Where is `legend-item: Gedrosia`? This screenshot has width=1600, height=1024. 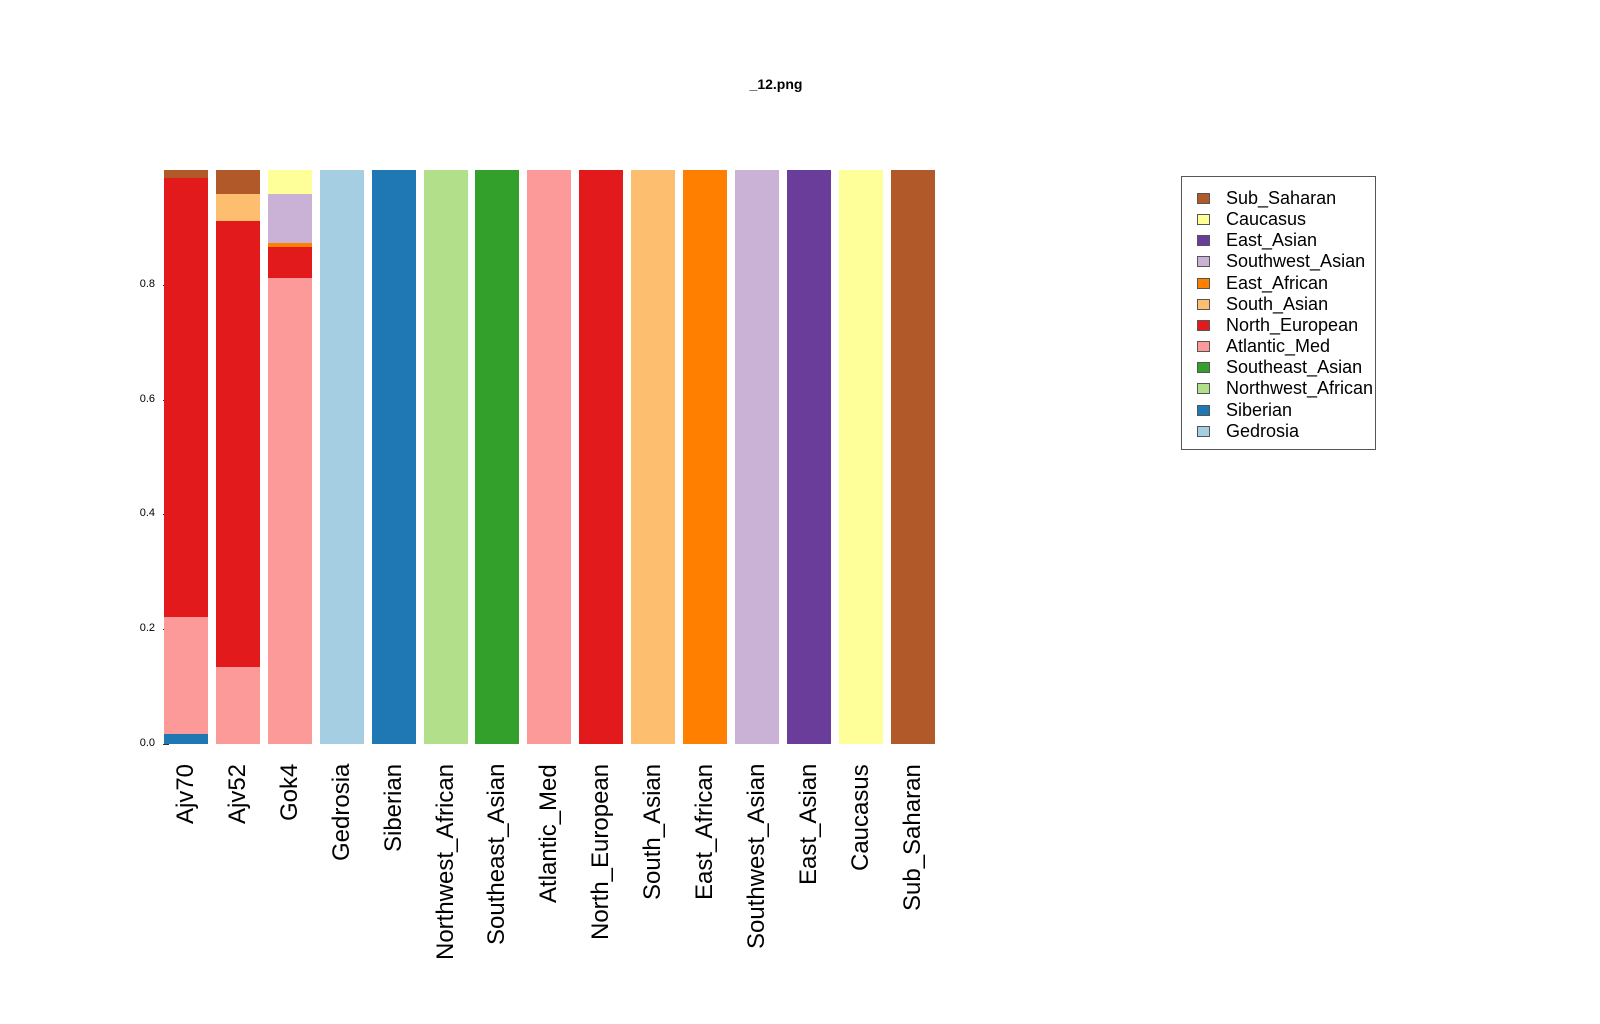
legend-item: Gedrosia is located at coordinates (1248, 431).